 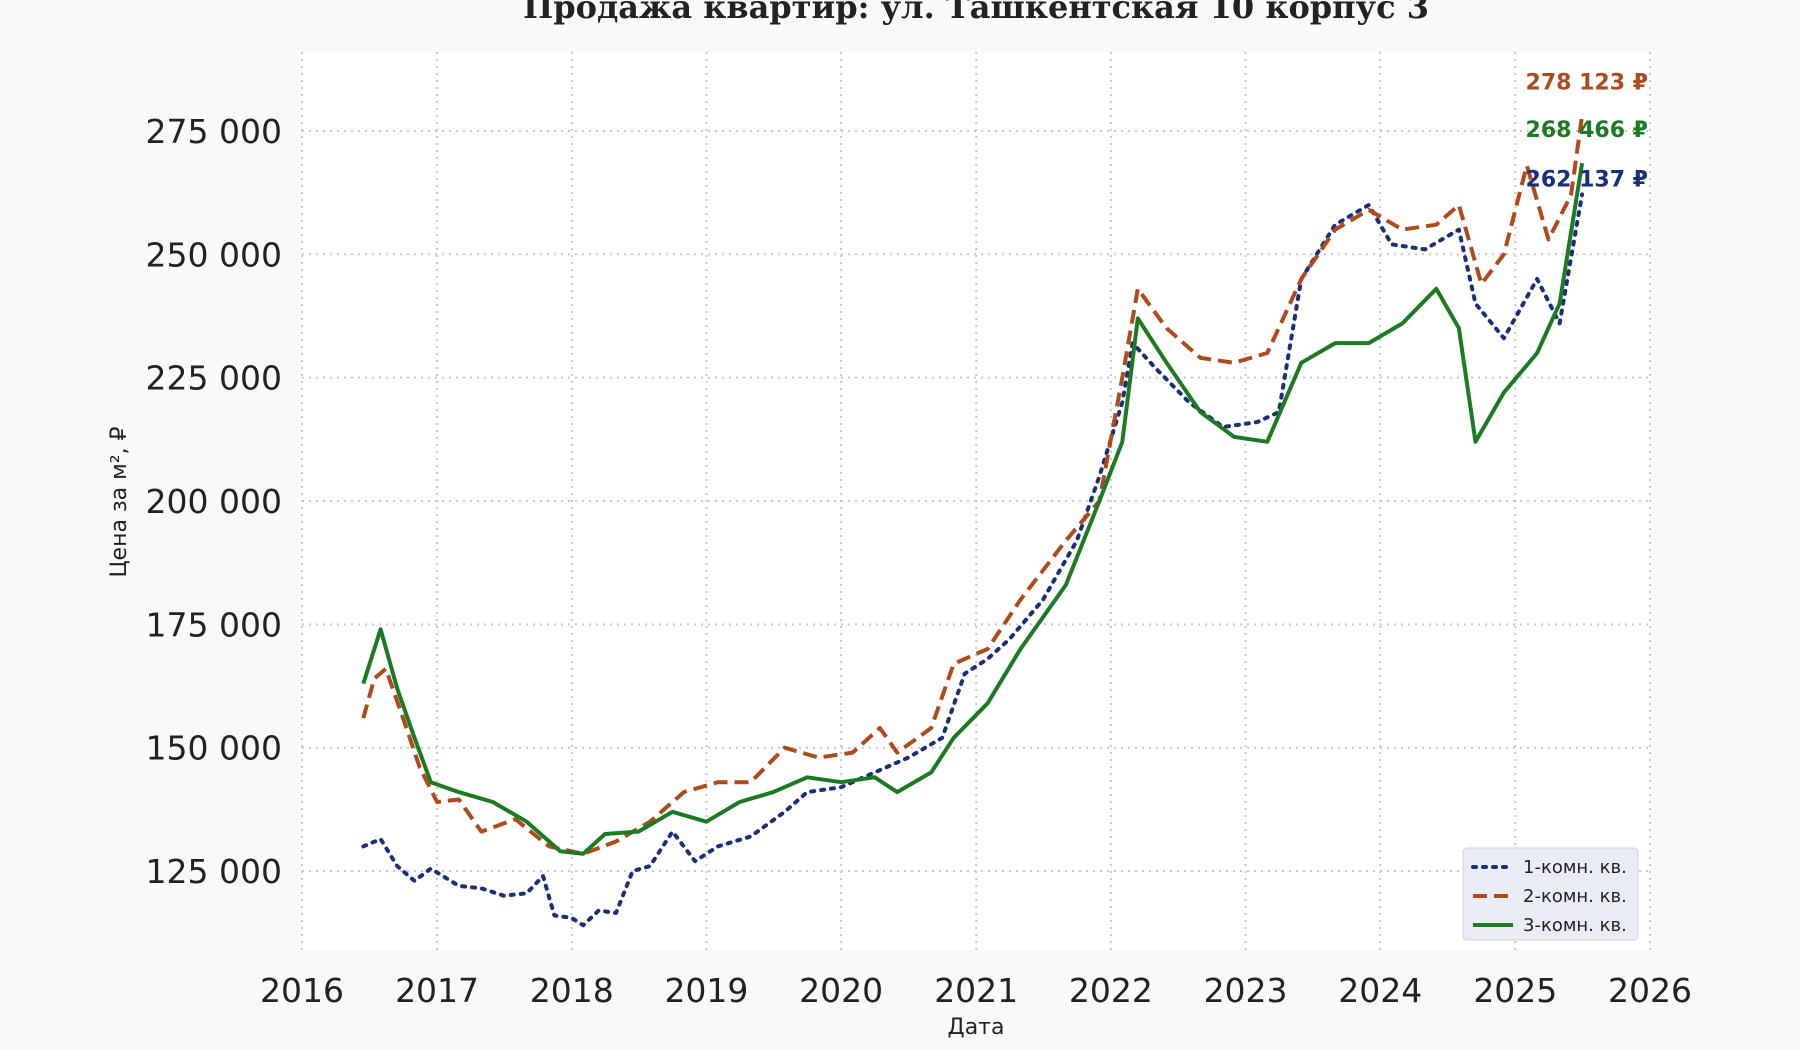 I want to click on y-tick-label: 250 000, so click(x=214, y=254).